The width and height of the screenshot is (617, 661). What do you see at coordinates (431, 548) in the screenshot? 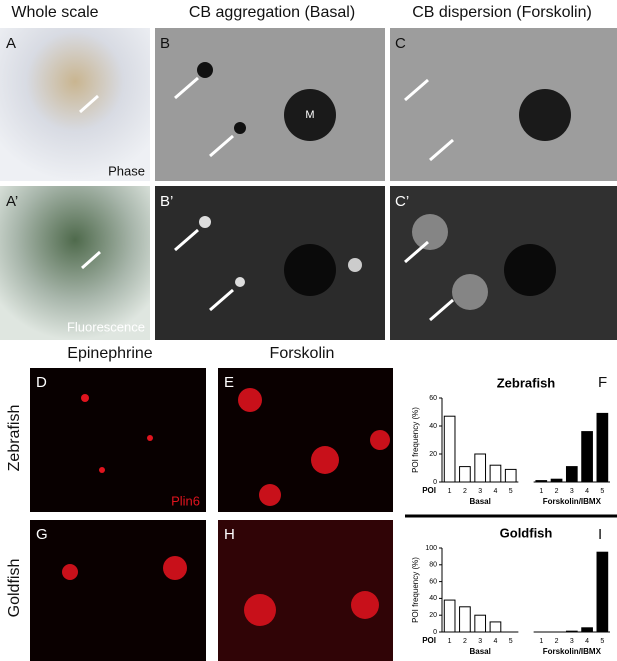
I see `y-tick-label: 100` at bounding box center [431, 548].